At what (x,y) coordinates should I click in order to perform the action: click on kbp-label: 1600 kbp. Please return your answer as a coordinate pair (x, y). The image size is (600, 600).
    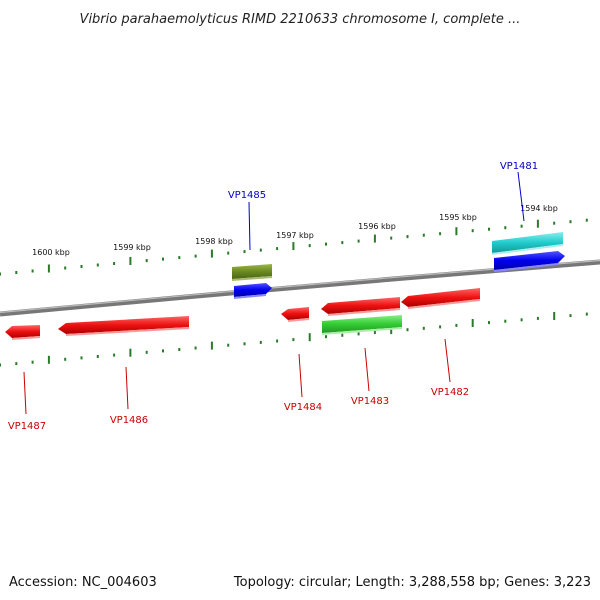
    Looking at the image, I should click on (51, 252).